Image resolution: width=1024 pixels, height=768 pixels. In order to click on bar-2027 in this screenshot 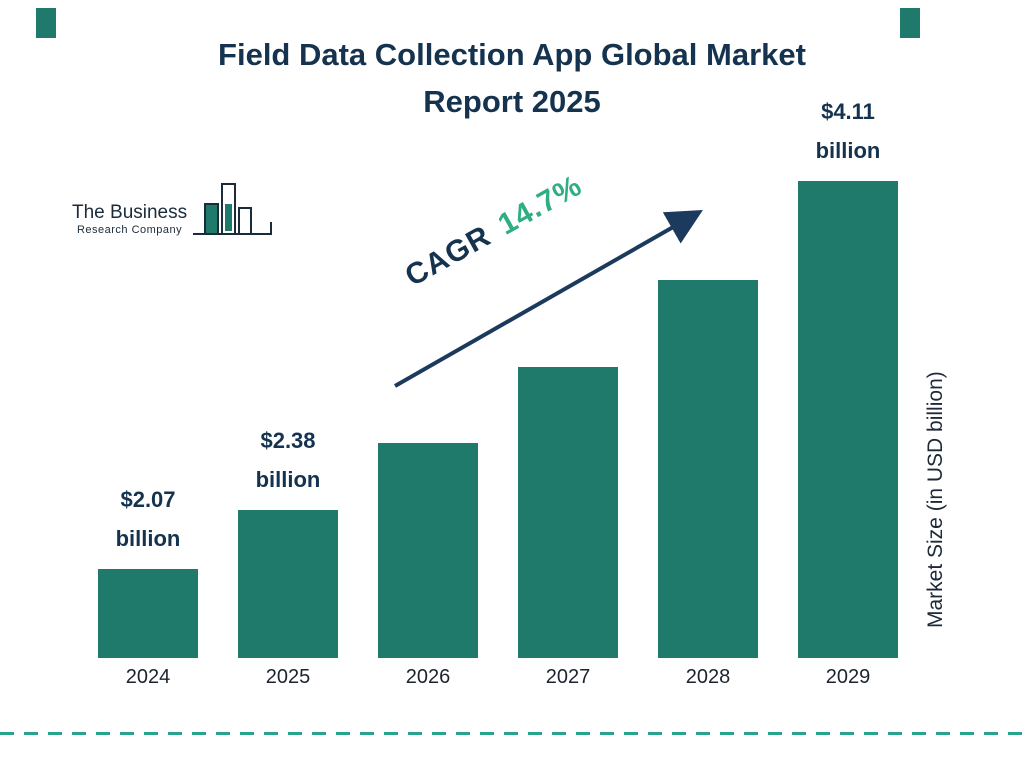, I will do `click(568, 512)`.